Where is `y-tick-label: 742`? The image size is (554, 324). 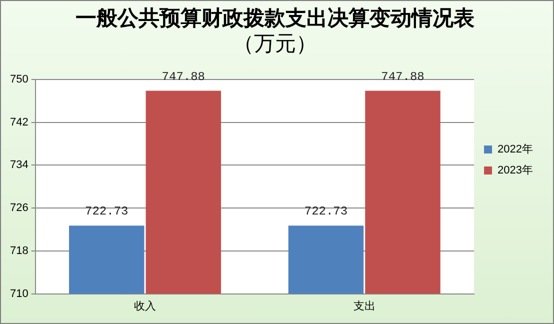
y-tick-label: 742 is located at coordinates (19, 122).